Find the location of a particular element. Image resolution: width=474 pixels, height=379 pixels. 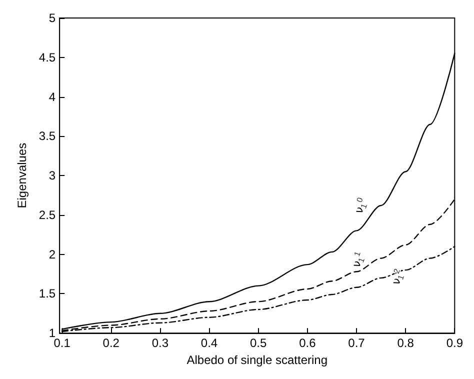

x-tick-label: 0.4 is located at coordinates (209, 343).